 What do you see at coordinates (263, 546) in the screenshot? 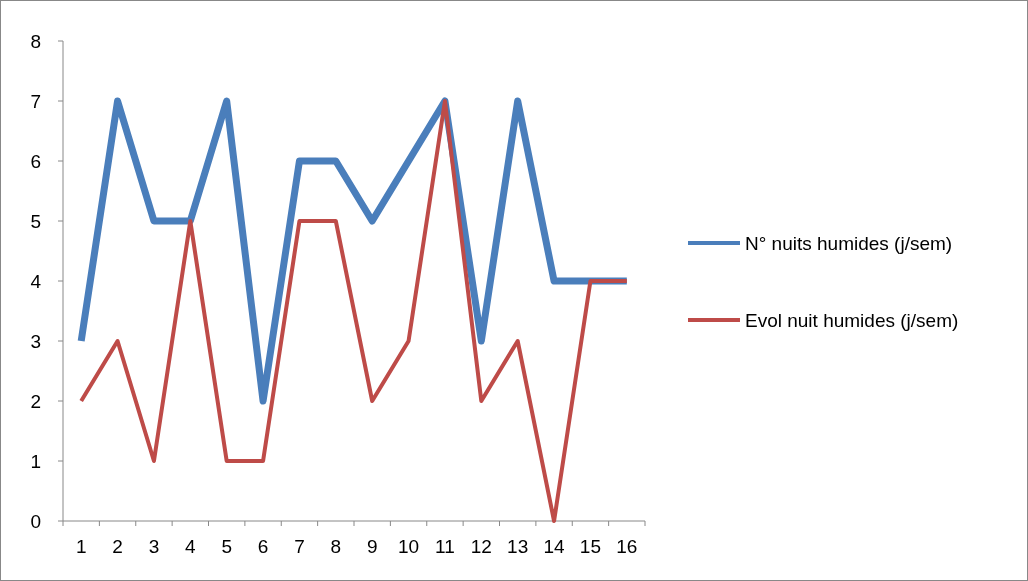
I see `x-tick-label: 6` at bounding box center [263, 546].